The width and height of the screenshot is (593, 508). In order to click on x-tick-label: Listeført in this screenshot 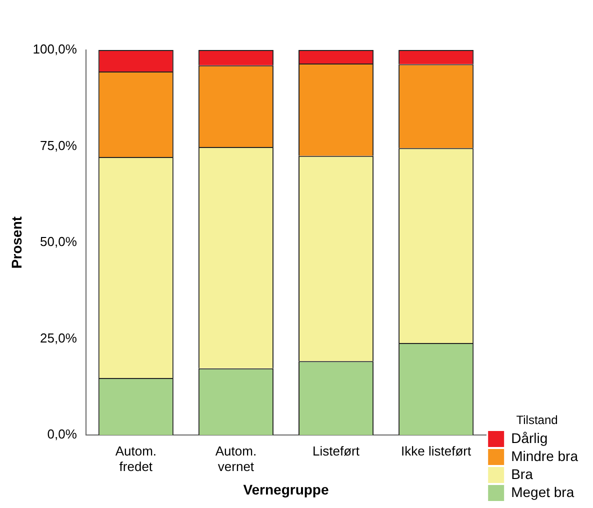, I will do `click(336, 450)`.